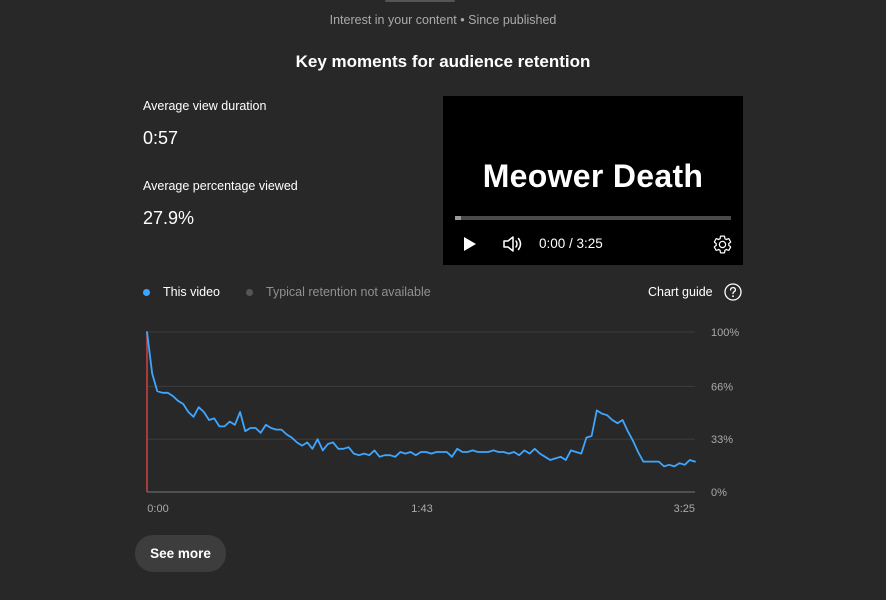 This screenshot has height=600, width=886. I want to click on this-video-legend-label: This video, so click(191, 292).